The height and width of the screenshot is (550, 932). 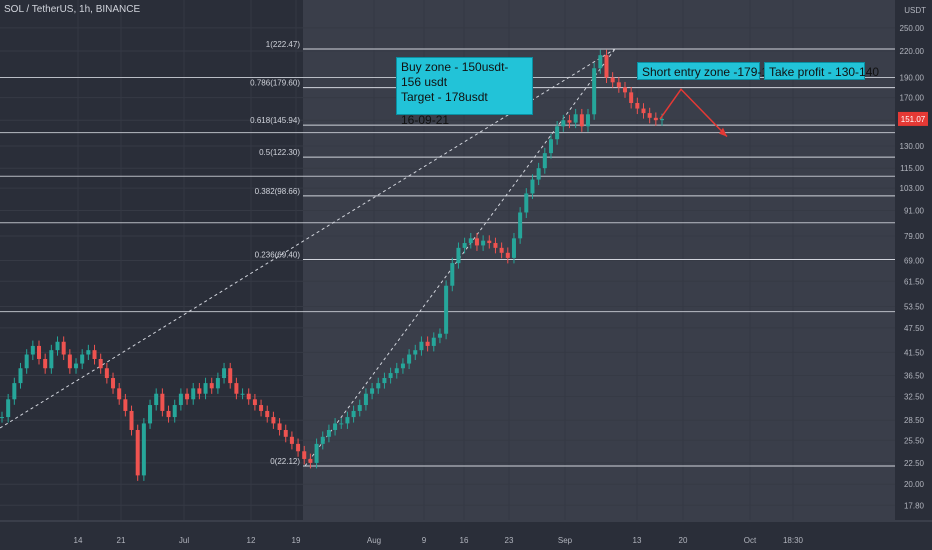 What do you see at coordinates (912, 51) in the screenshot?
I see `y-tick-label: 220.00` at bounding box center [912, 51].